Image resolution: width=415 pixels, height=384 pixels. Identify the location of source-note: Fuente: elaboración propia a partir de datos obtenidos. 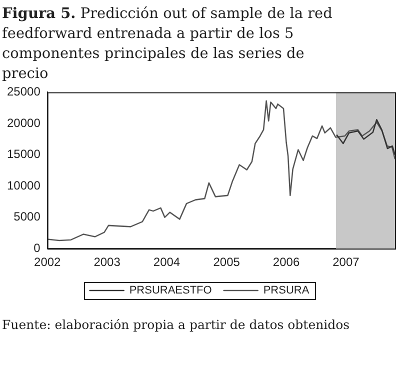
(176, 324).